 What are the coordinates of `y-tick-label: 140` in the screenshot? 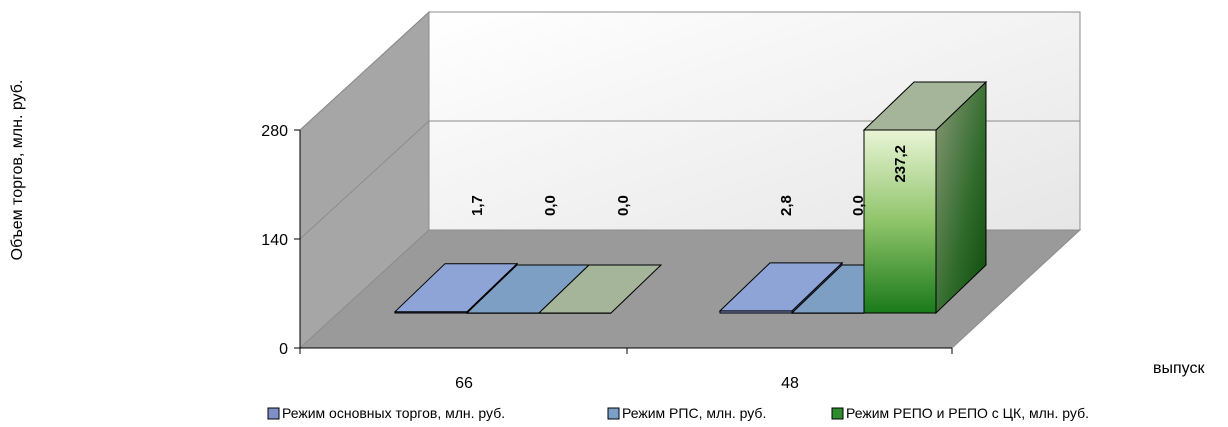 It's located at (274, 240).